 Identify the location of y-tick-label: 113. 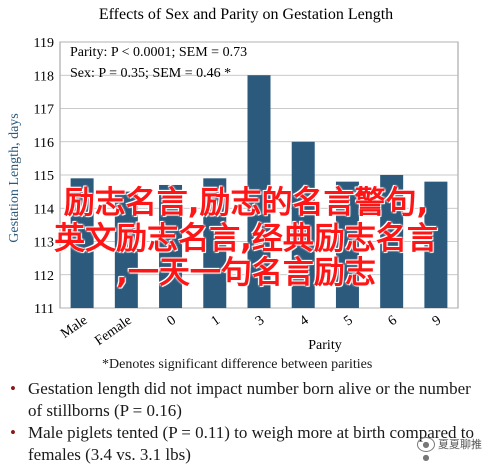
(44, 243).